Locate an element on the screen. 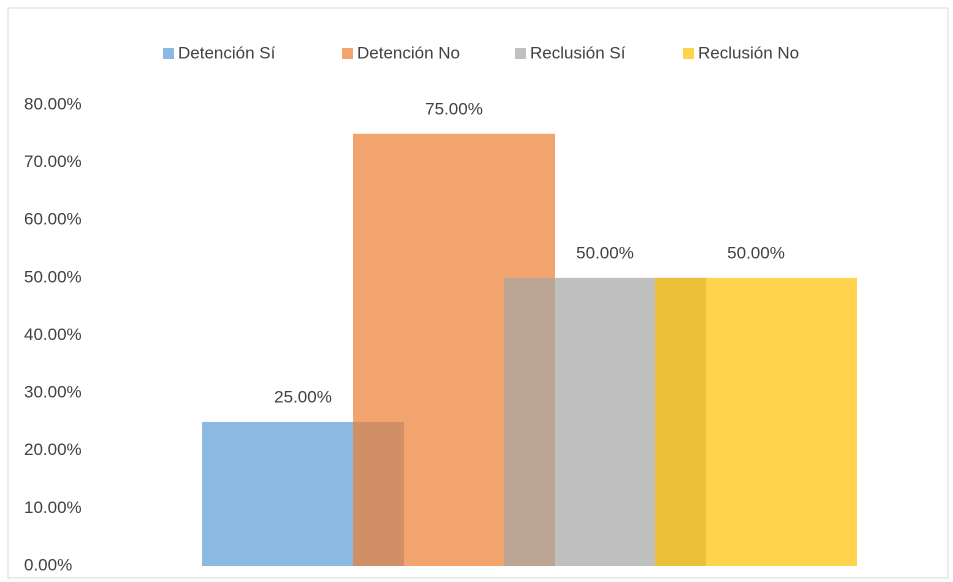 The height and width of the screenshot is (582, 953). y-tick-label: 0.00% is located at coordinates (48, 564).